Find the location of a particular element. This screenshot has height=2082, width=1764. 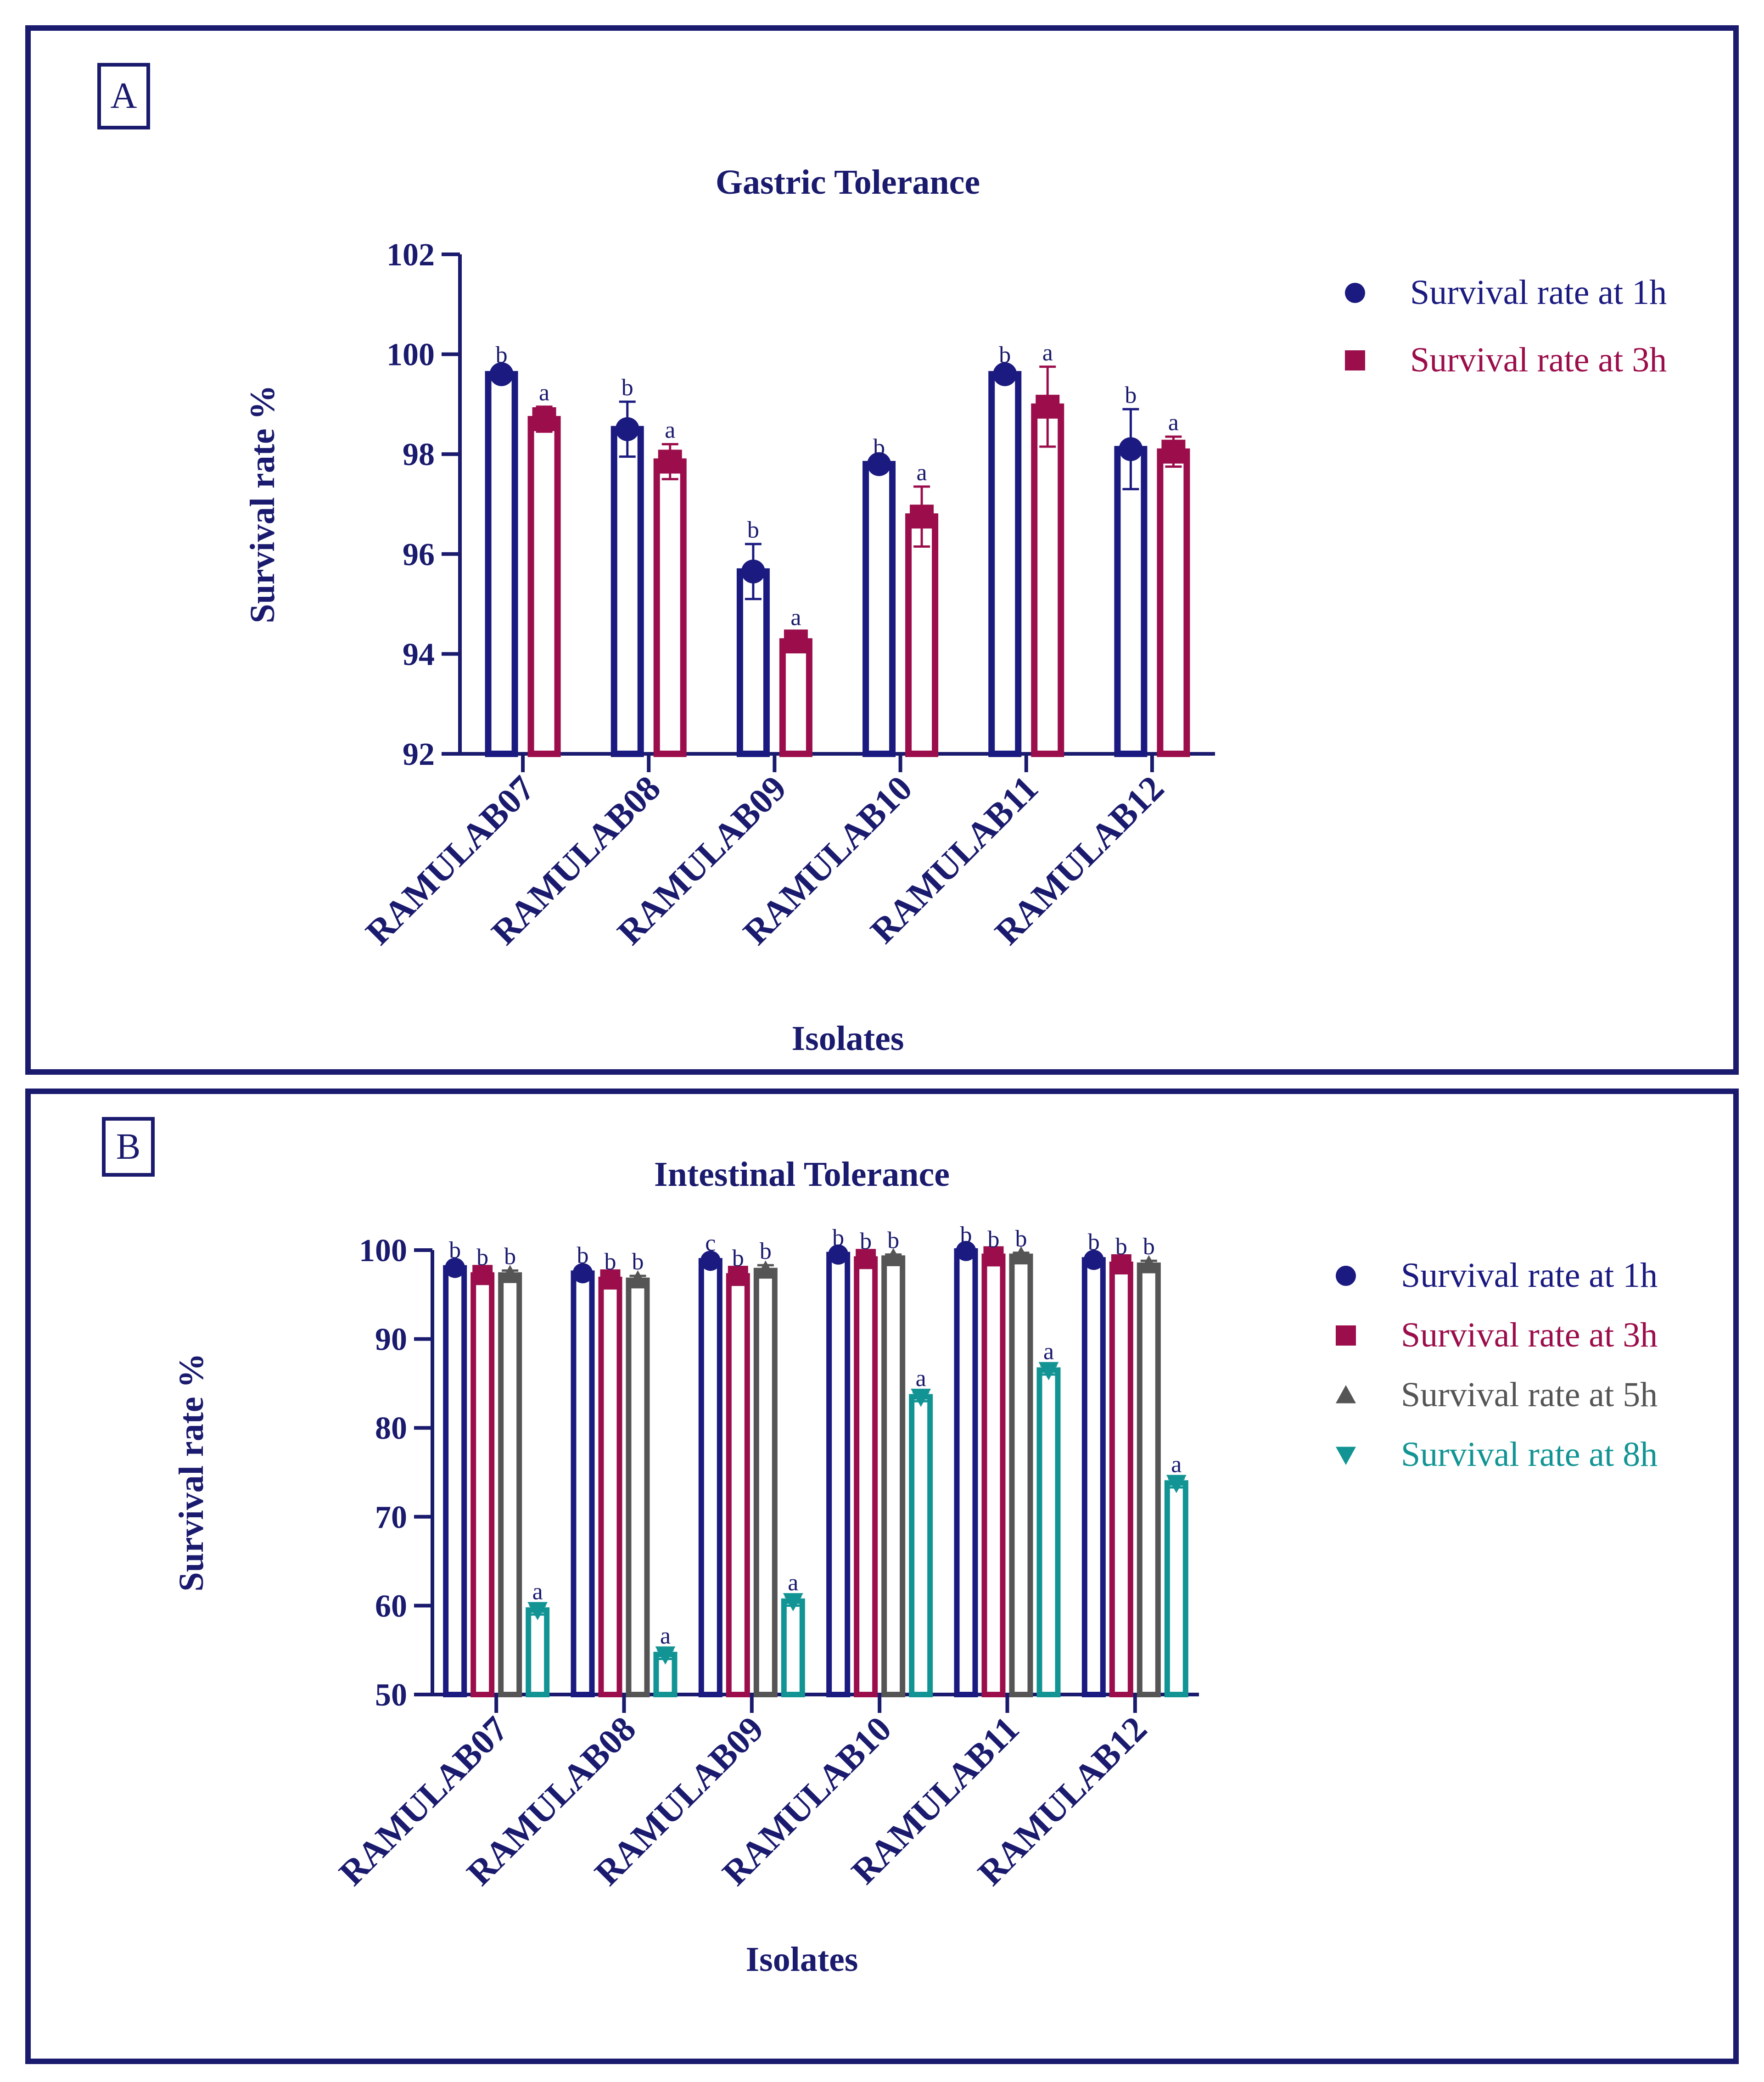

intestinal-legend-label: Survival rate at 8h is located at coordinates (1529, 1454).